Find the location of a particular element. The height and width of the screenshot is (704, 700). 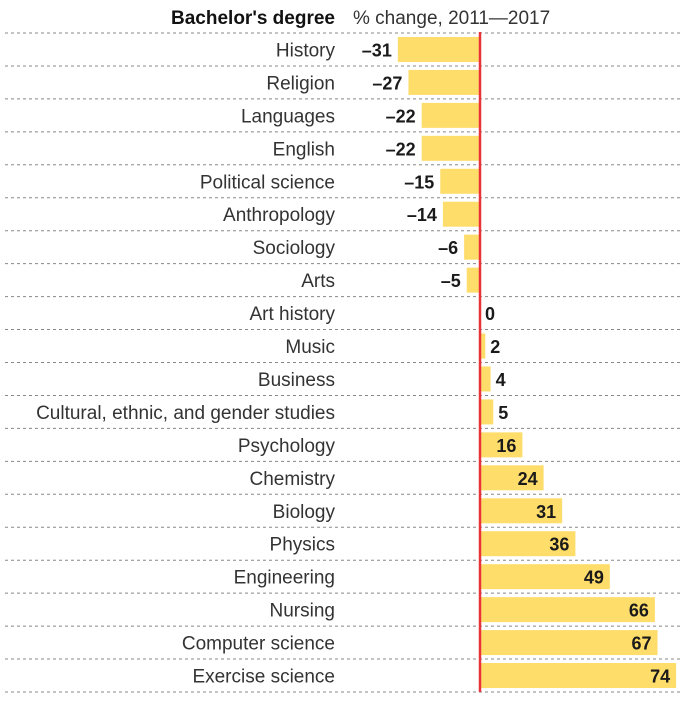

value-label: –5 is located at coordinates (451, 281).